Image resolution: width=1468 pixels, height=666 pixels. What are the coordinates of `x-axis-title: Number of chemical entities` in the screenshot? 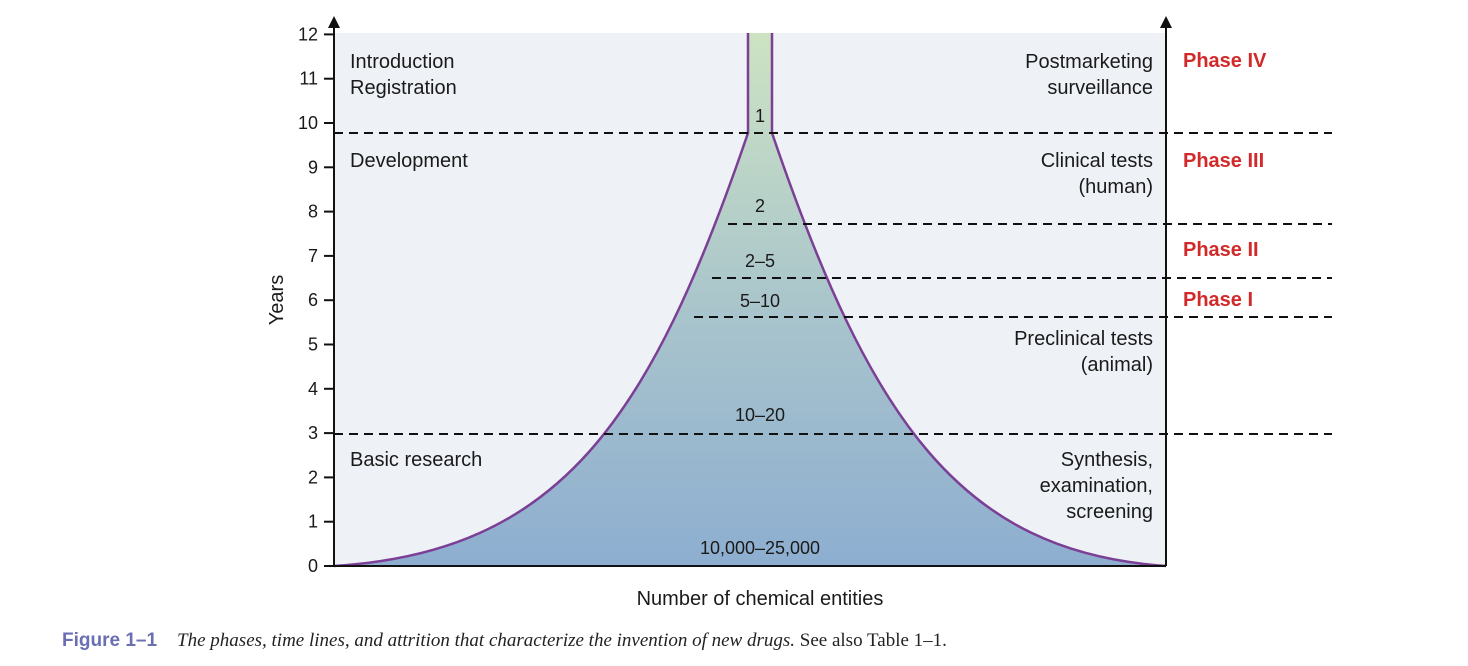 It's located at (760, 599).